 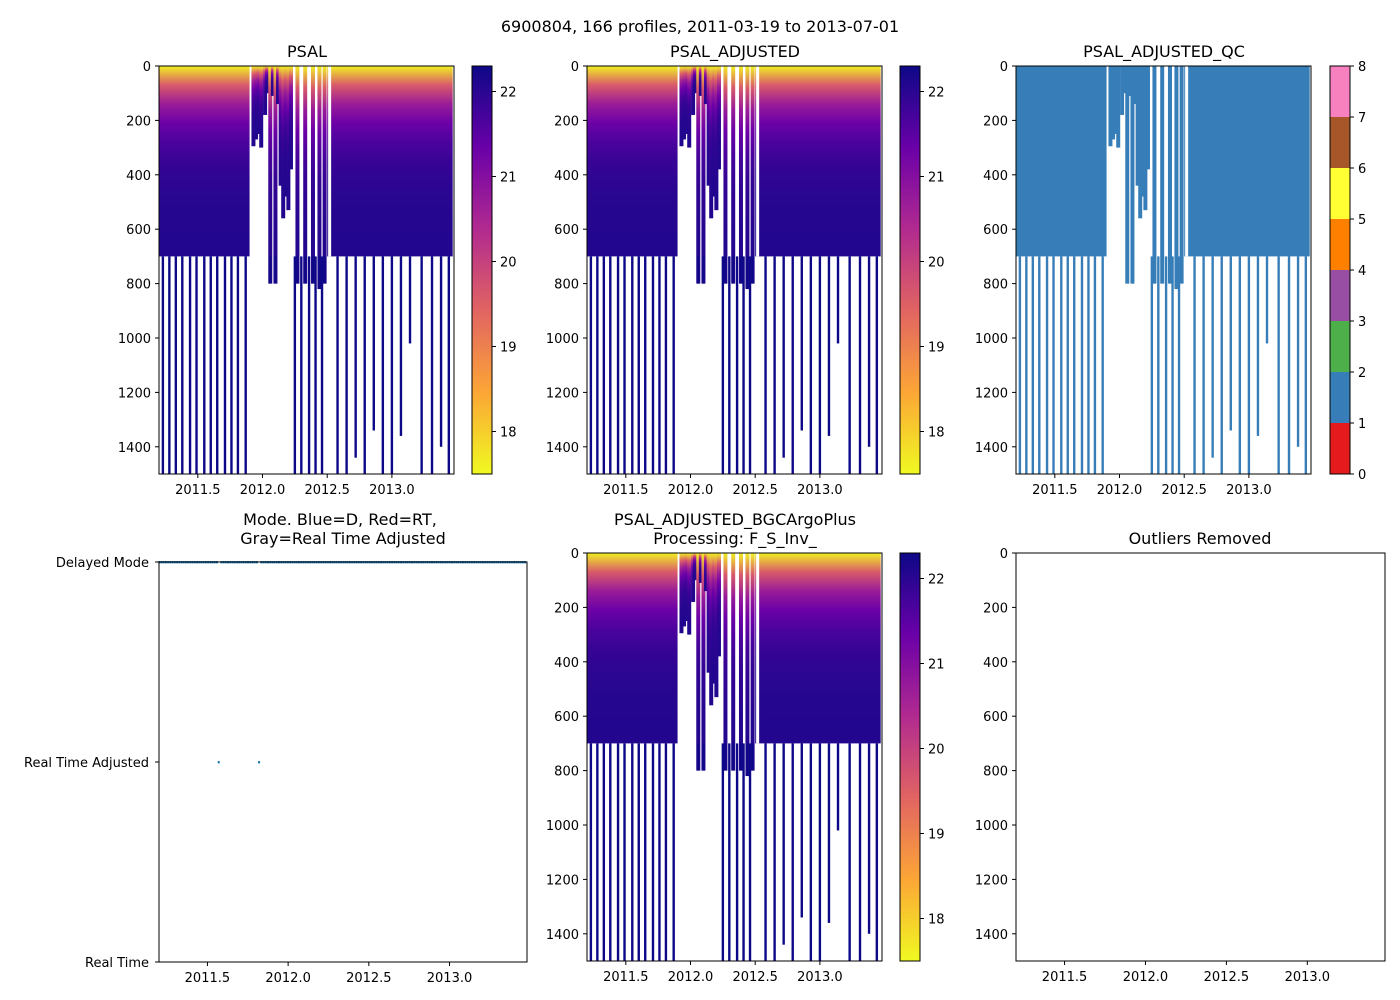 What do you see at coordinates (508, 263) in the screenshot?
I see `colorbar-tick-label: 20` at bounding box center [508, 263].